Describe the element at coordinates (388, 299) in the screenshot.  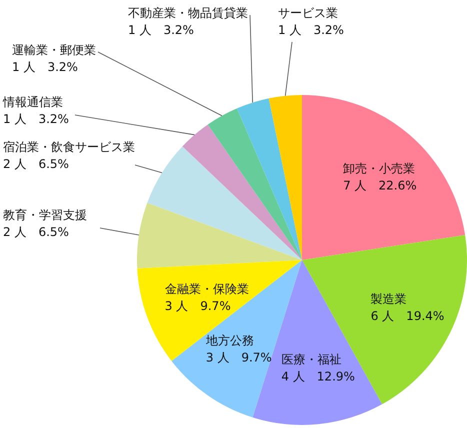
I see `slice-label: 製造業` at that location.